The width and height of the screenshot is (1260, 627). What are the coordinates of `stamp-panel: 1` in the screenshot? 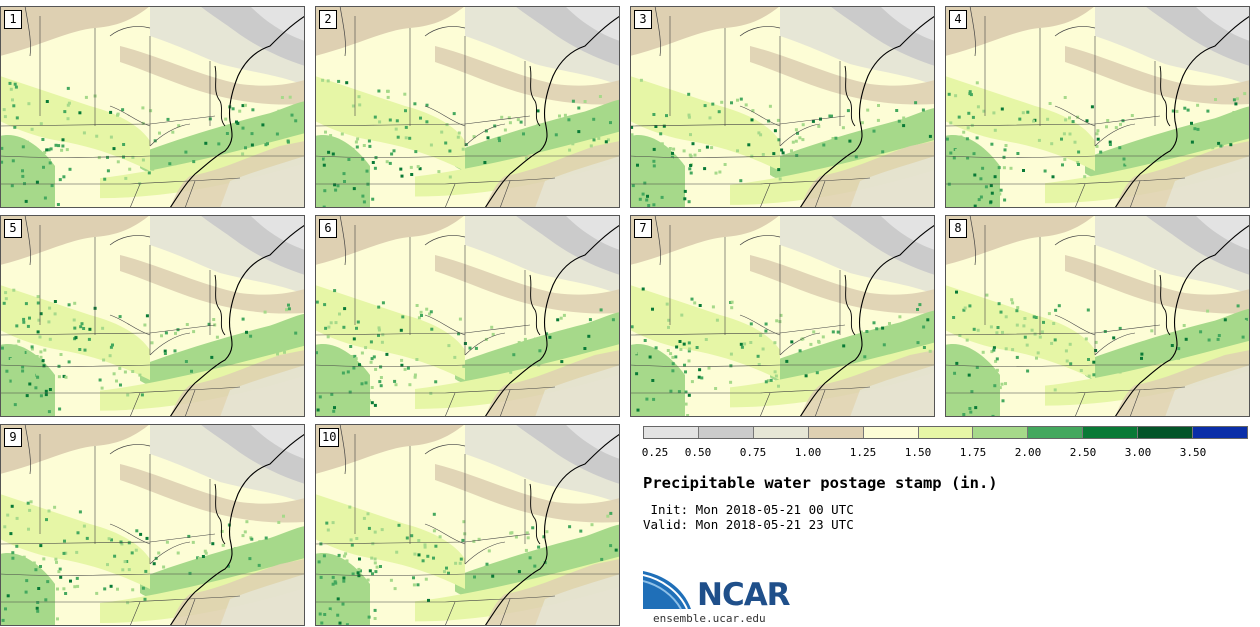 It's located at (152, 107).